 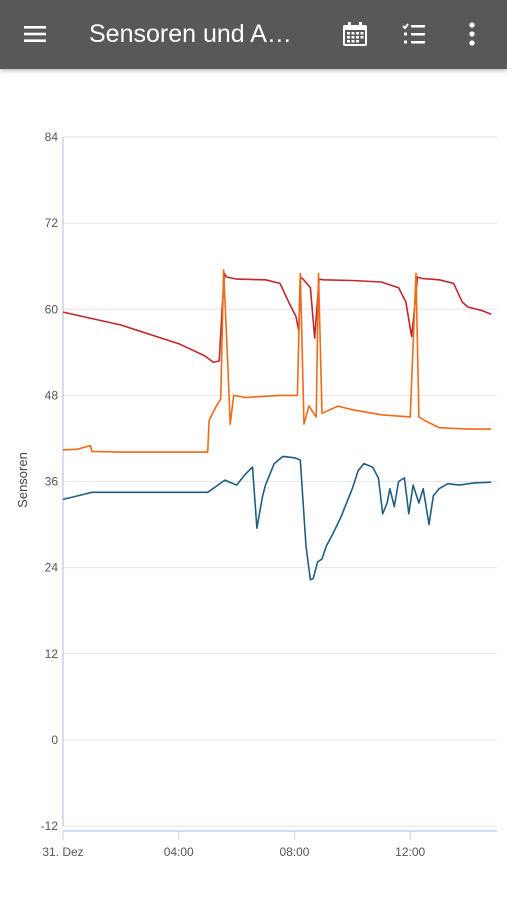 I want to click on menu-button, so click(x=35, y=34).